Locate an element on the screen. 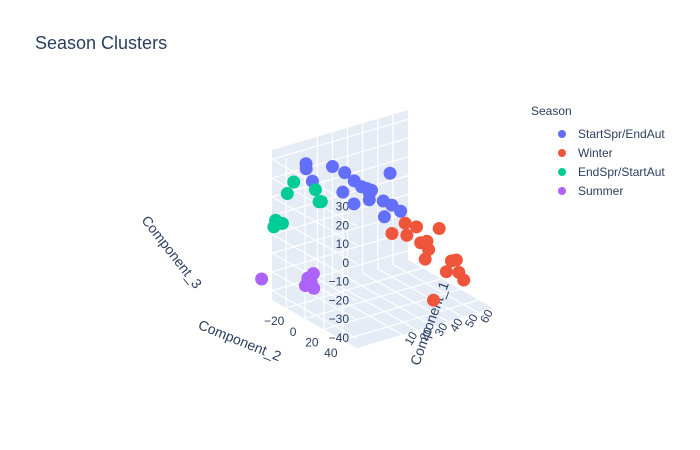 Image resolution: width=700 pixels, height=450 pixels. z-tick-label: 20 is located at coordinates (343, 225).